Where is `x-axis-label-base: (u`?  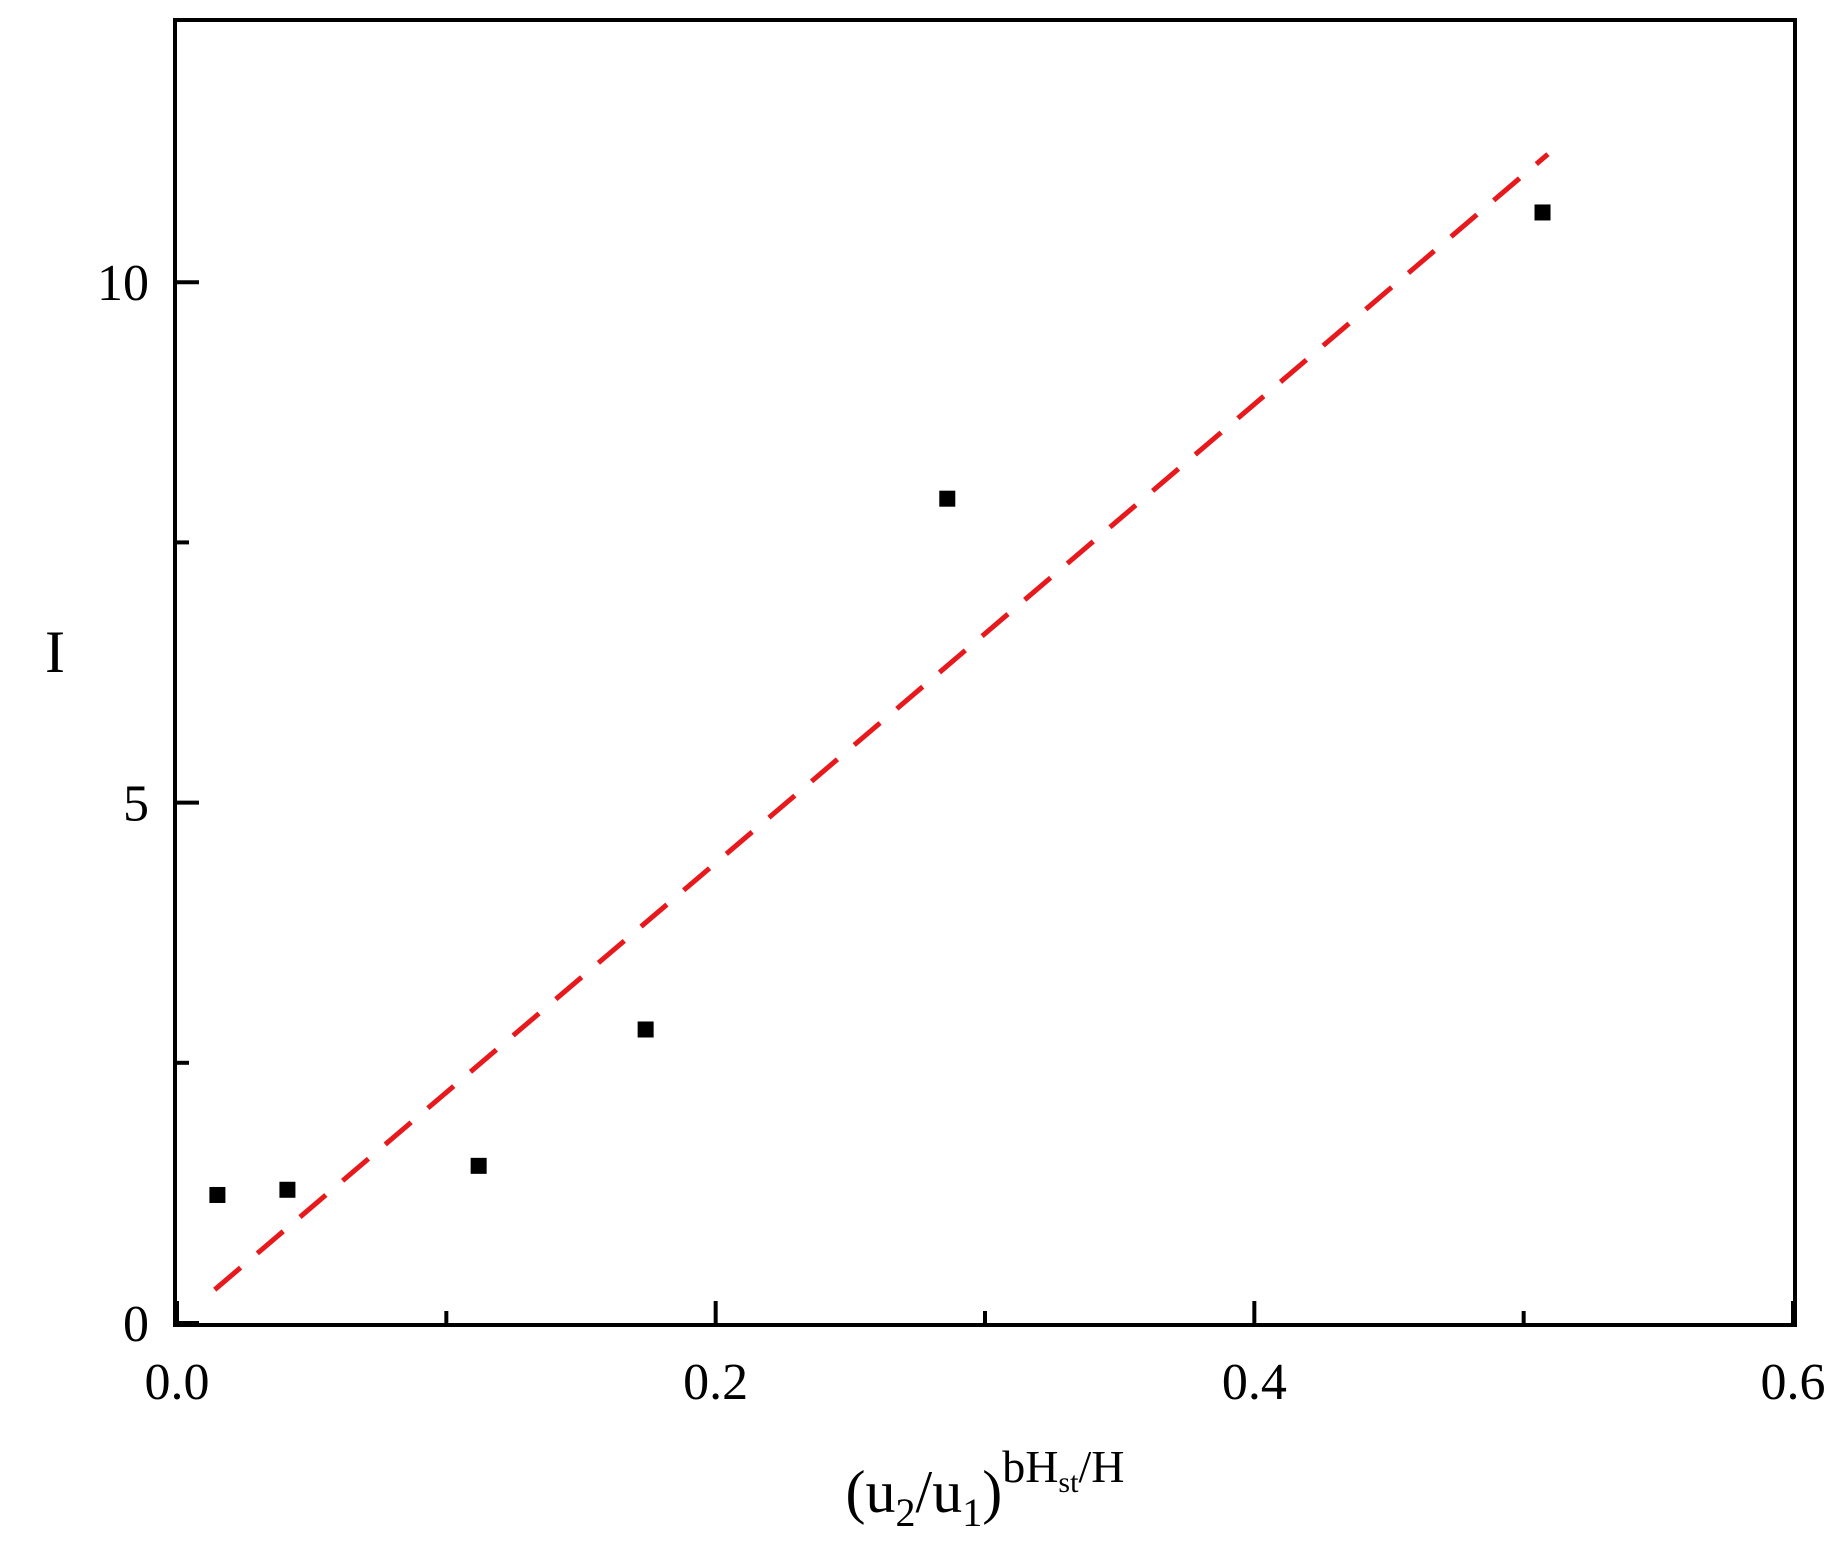
x-axis-label-base: (u is located at coordinates (871, 1492).